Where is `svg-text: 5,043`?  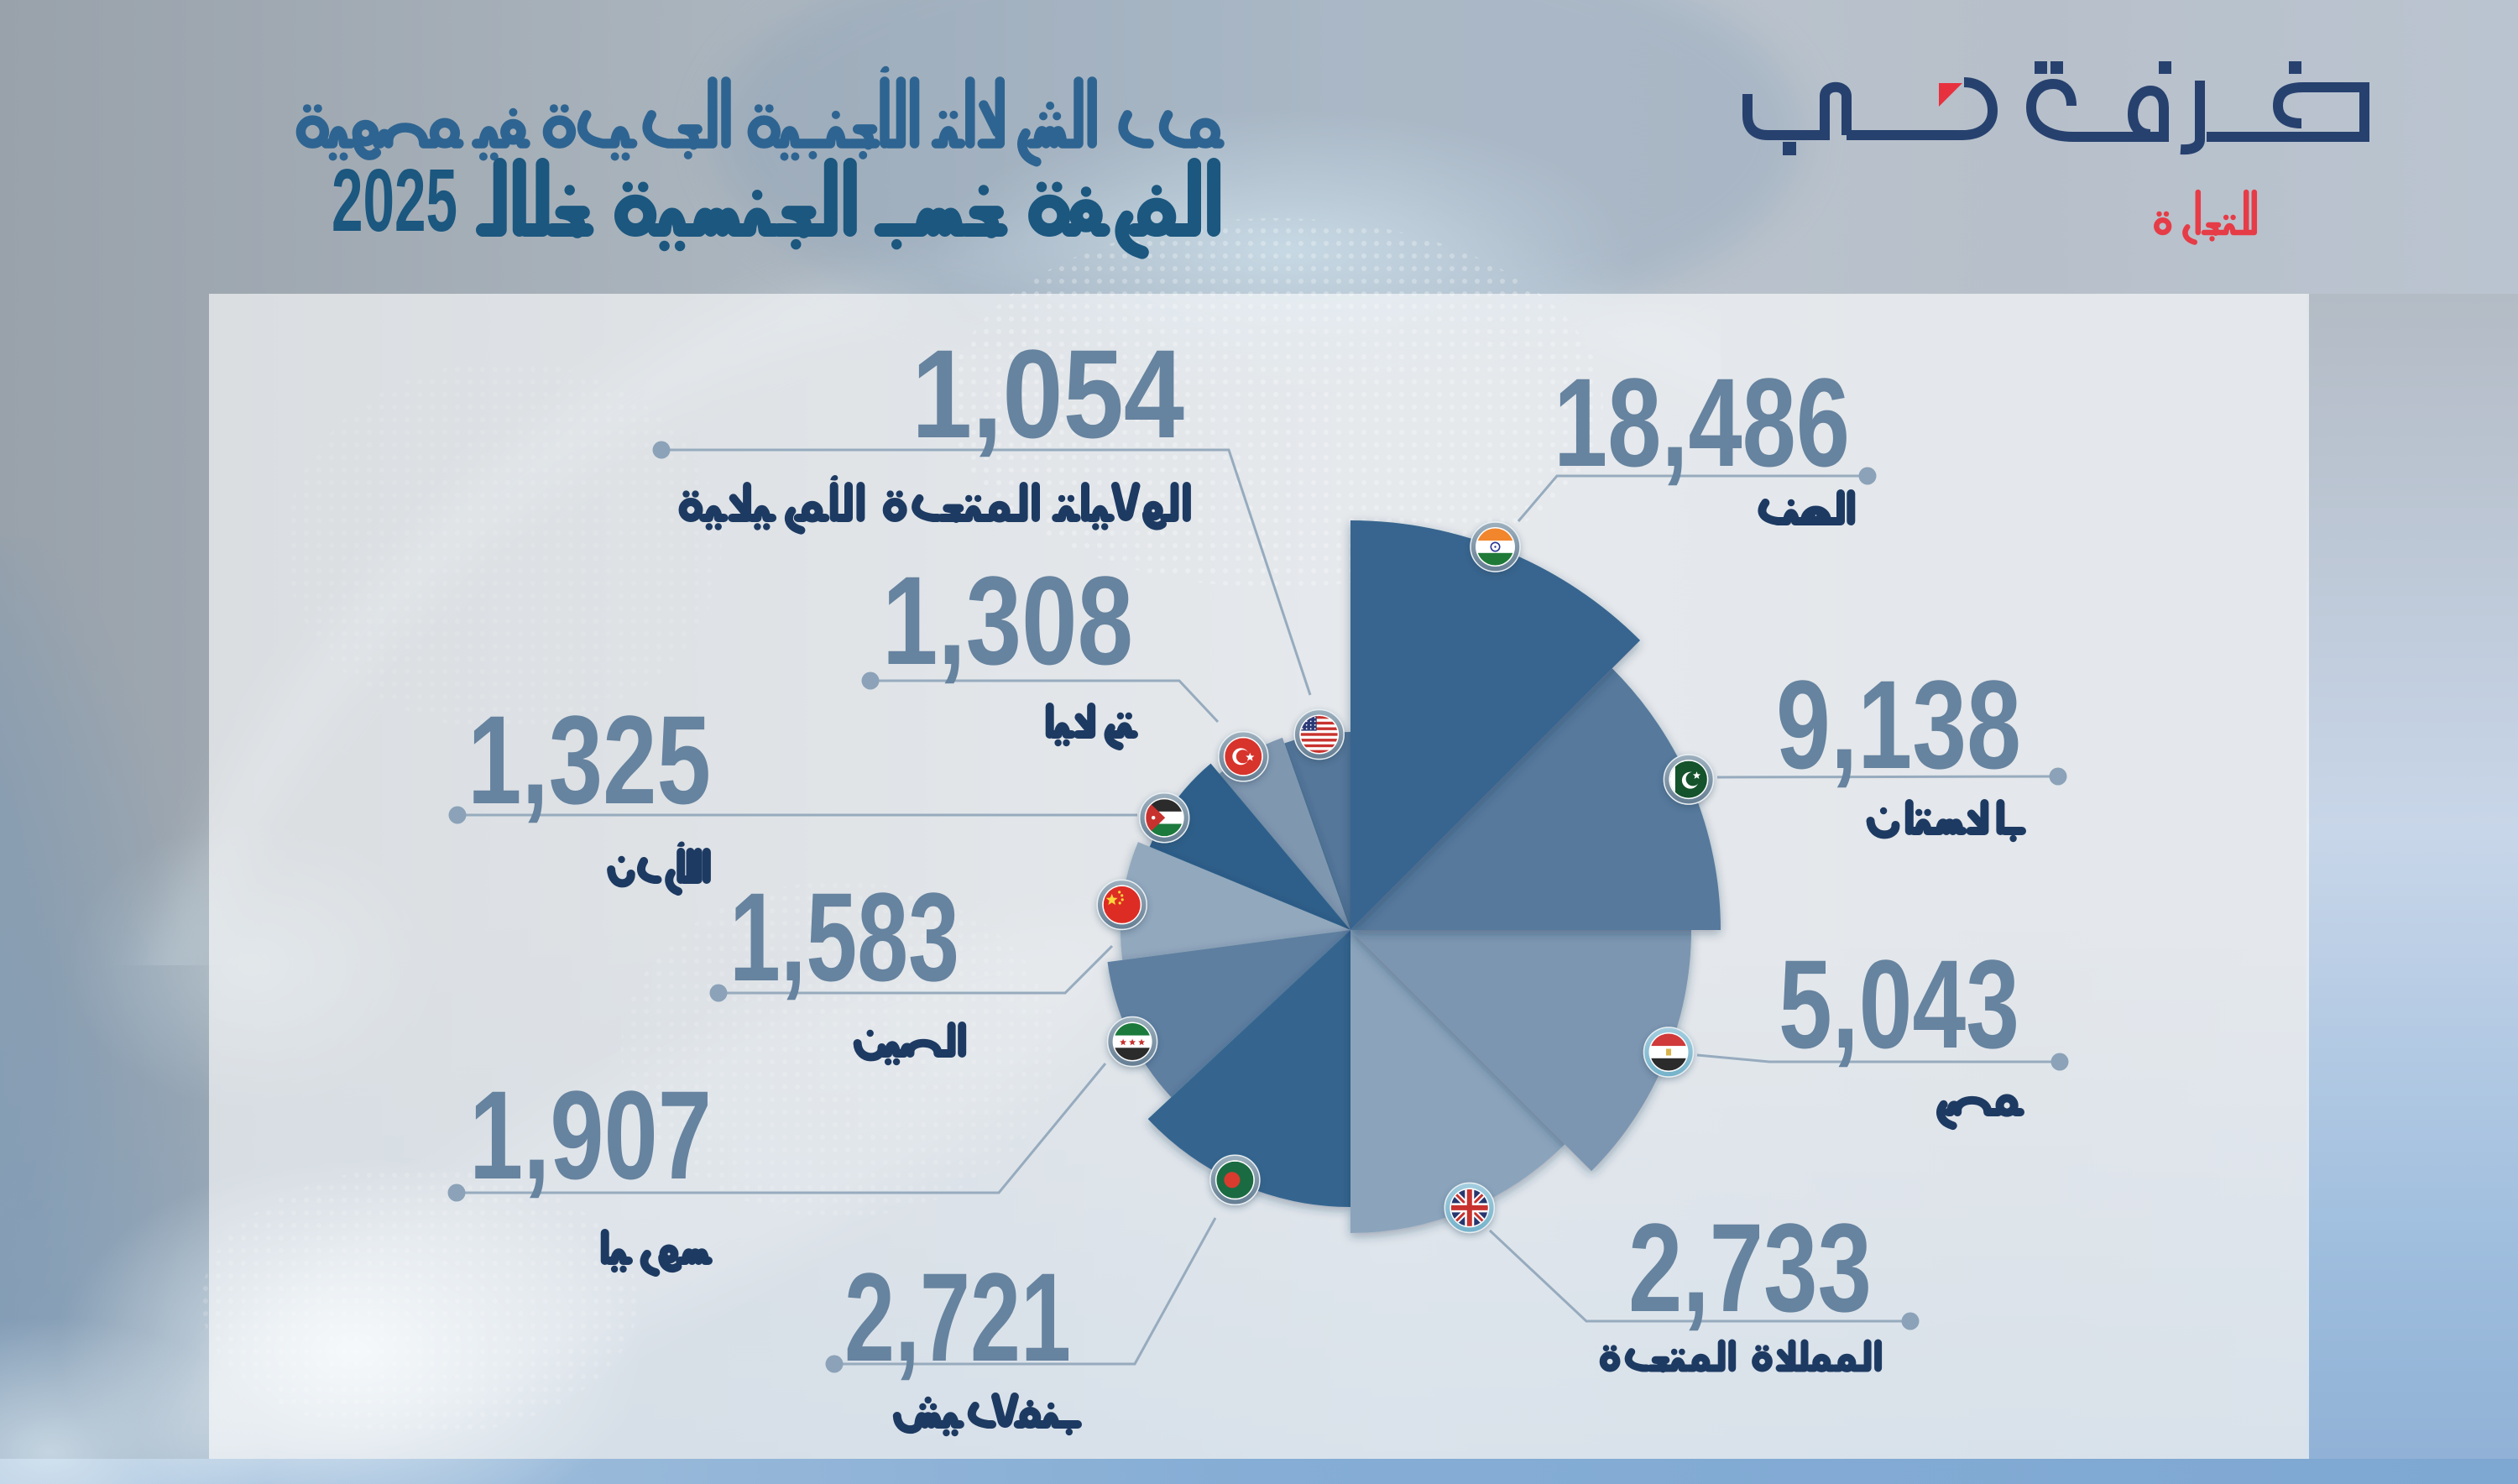
svg-text: 5,043 is located at coordinates (1899, 1003).